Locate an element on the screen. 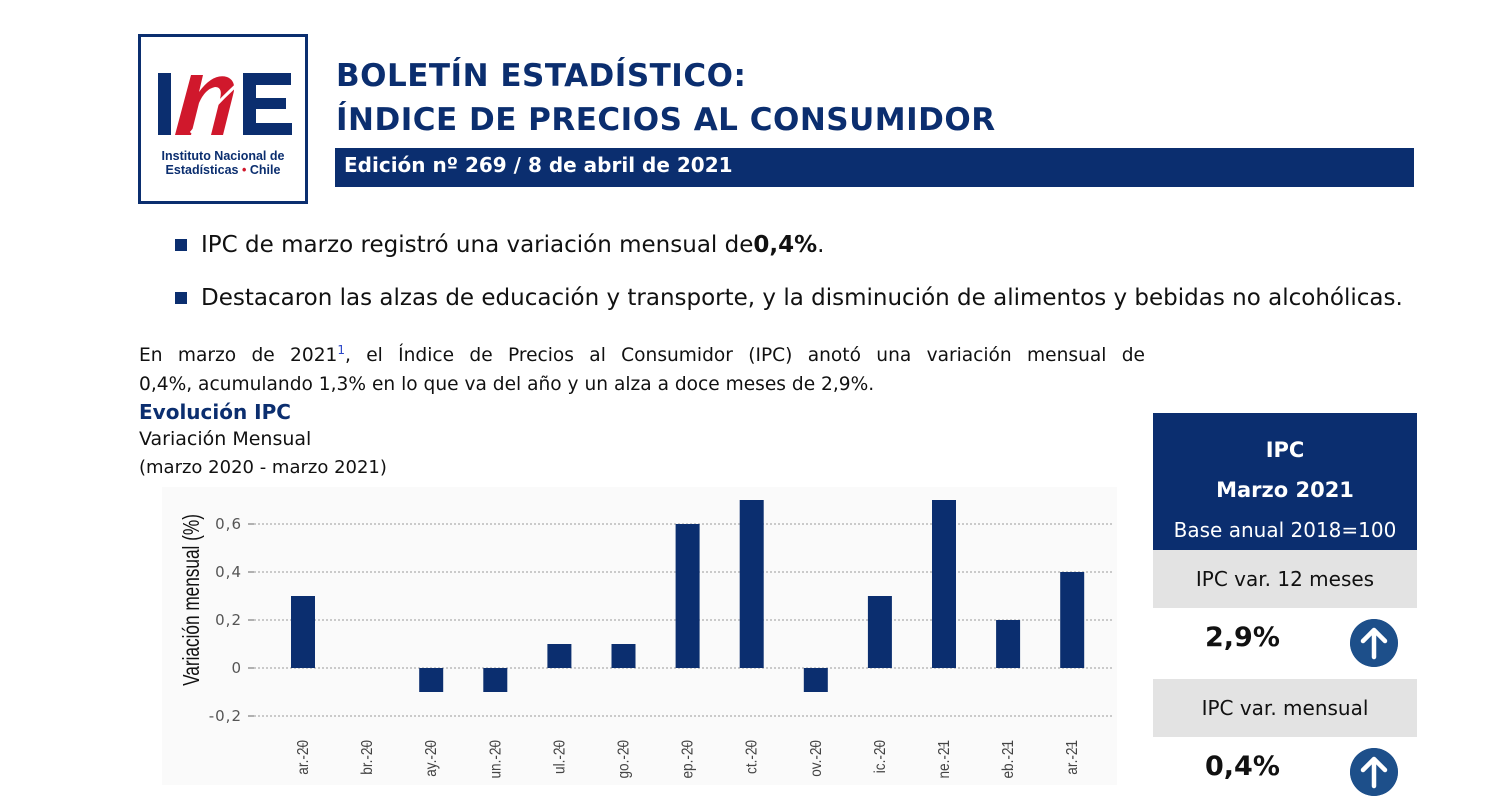  chart-subtitle: Variación Mensual is located at coordinates (225, 439).